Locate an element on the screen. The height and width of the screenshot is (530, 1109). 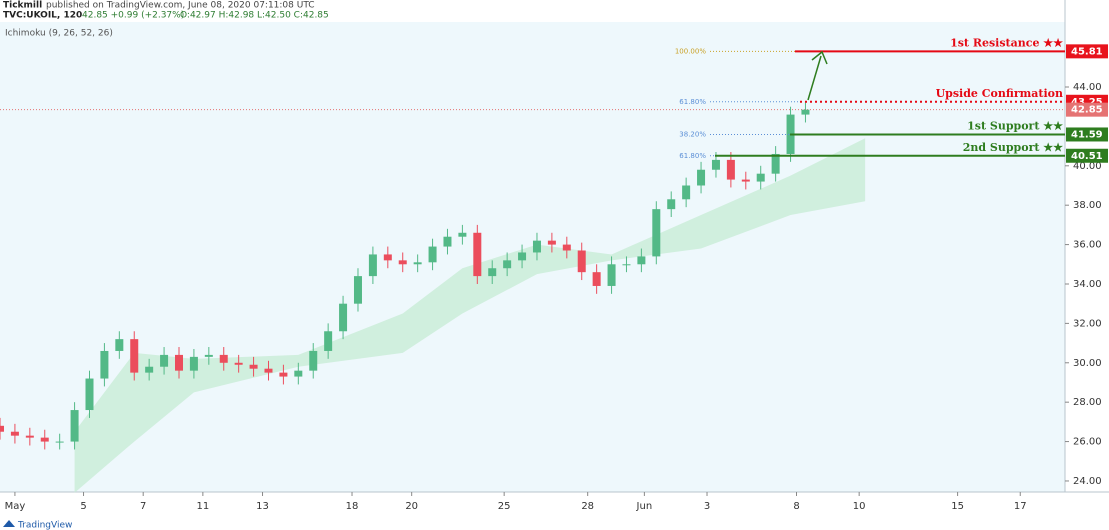
arrow-head is located at coordinates (819, 57).